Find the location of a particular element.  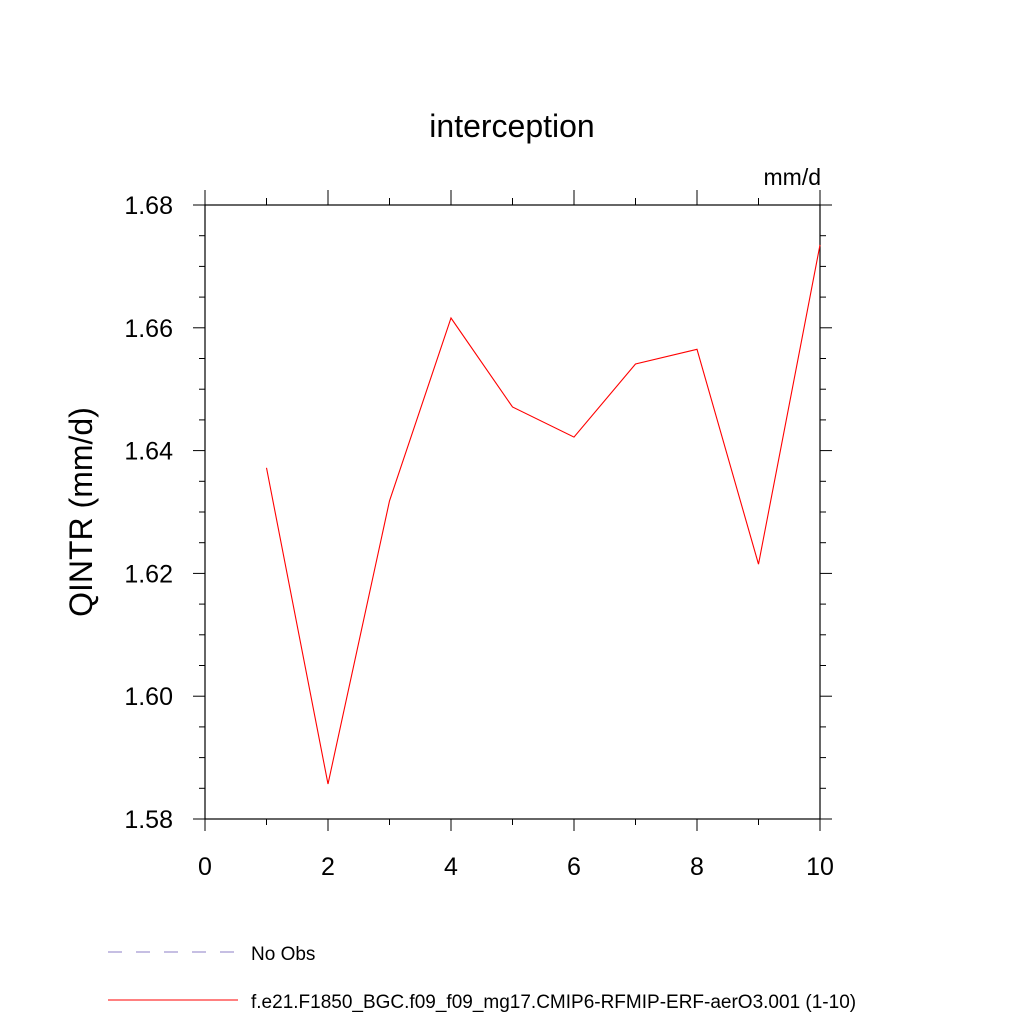

x-tick-label: 4 is located at coordinates (451, 867).